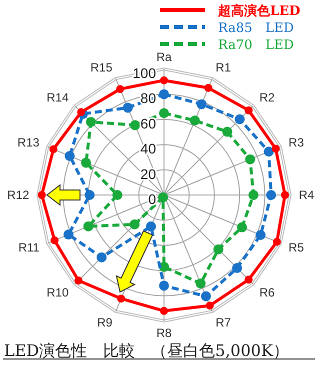  What do you see at coordinates (57, 97) in the screenshot?
I see `spoke-label: R14` at bounding box center [57, 97].